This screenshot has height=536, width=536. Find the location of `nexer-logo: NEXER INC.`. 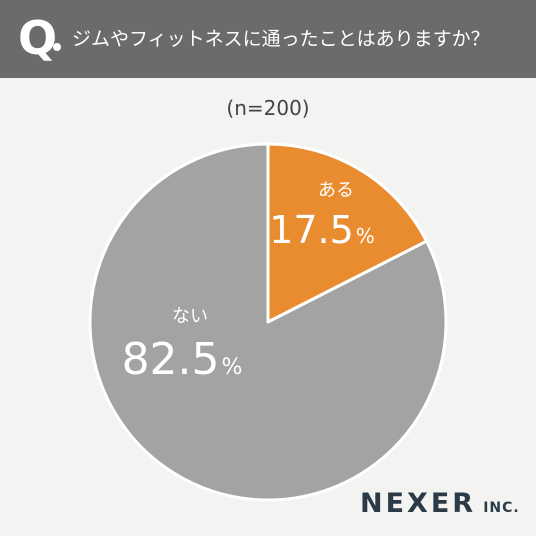

nexer-logo: NEXER INC. is located at coordinates (440, 503).